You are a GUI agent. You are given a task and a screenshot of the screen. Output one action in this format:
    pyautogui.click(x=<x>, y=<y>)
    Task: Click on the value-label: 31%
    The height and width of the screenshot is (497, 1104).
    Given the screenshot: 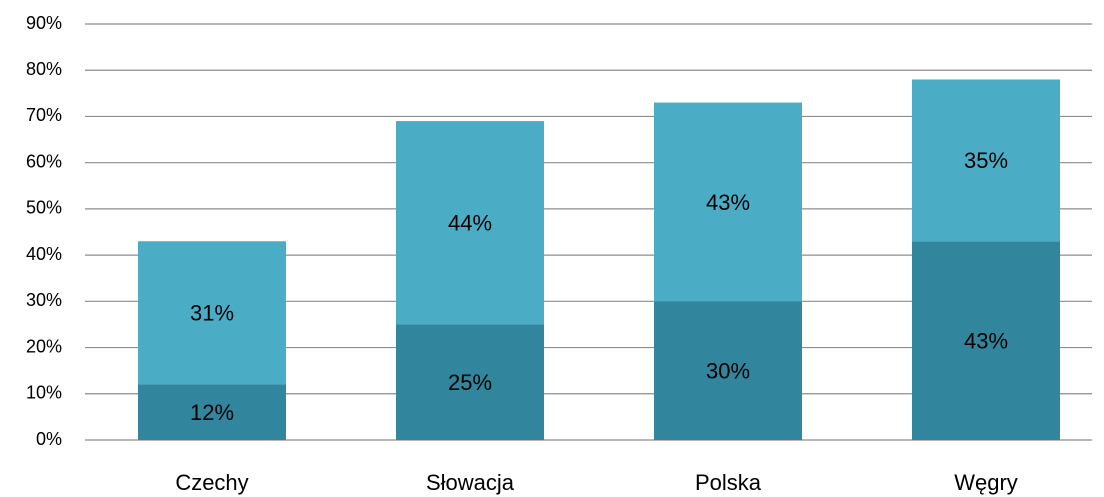 What is the action you would take?
    pyautogui.click(x=212, y=313)
    